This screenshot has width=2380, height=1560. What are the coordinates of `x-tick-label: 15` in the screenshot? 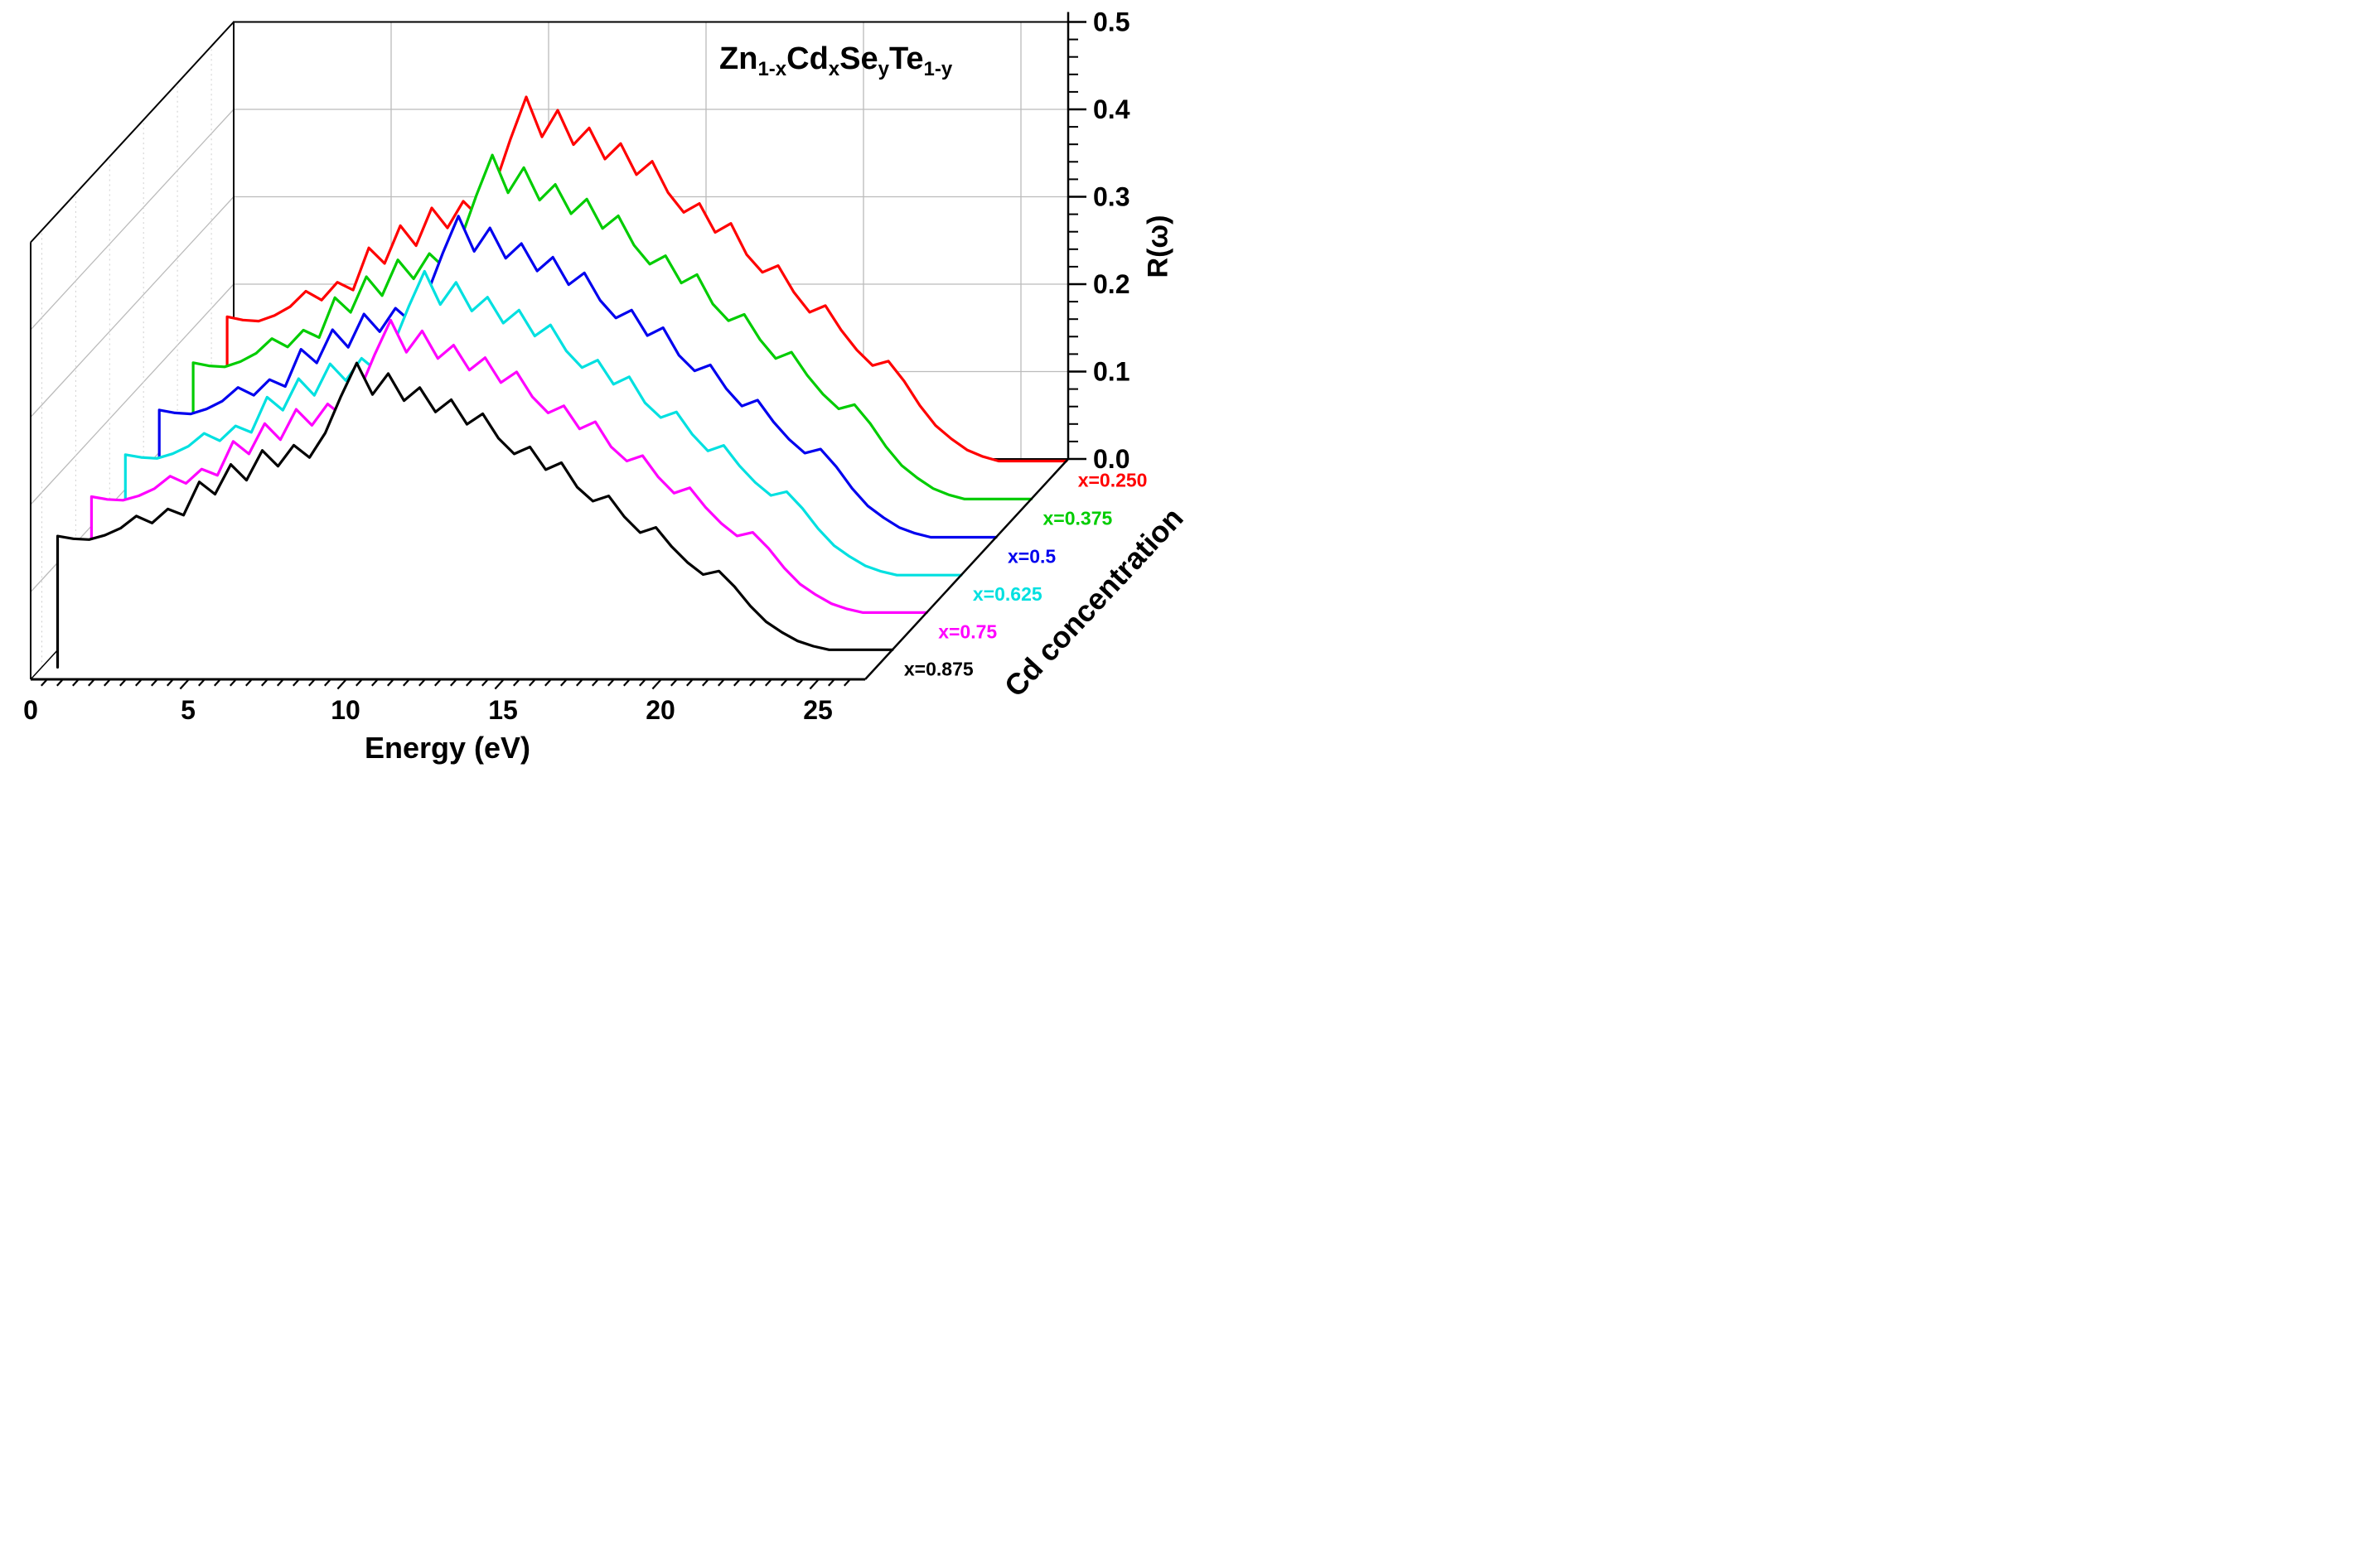 It's located at (503, 710).